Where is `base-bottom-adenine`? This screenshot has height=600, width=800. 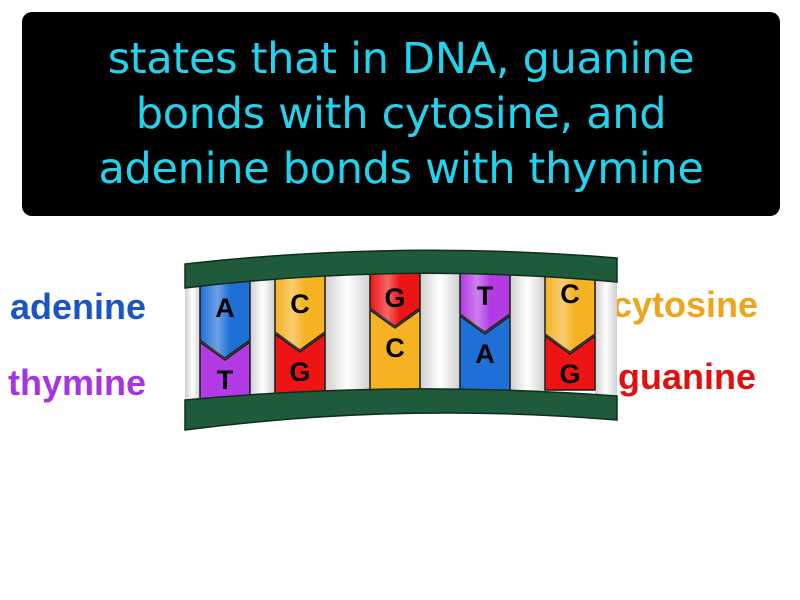 base-bottom-adenine is located at coordinates (485, 353).